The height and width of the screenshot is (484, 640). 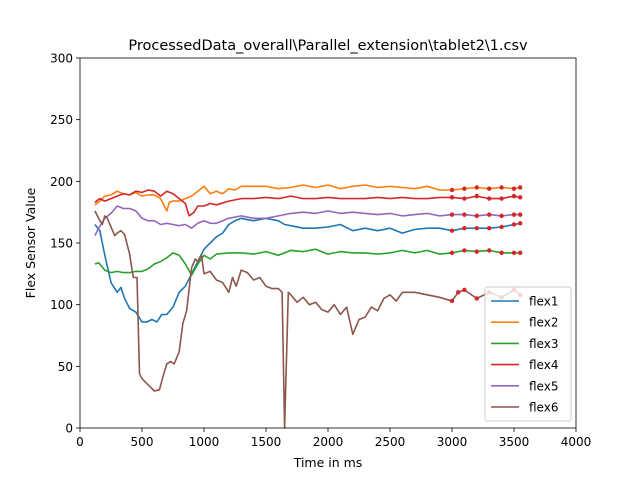 I want to click on legend-label: flex1, so click(x=543, y=302).